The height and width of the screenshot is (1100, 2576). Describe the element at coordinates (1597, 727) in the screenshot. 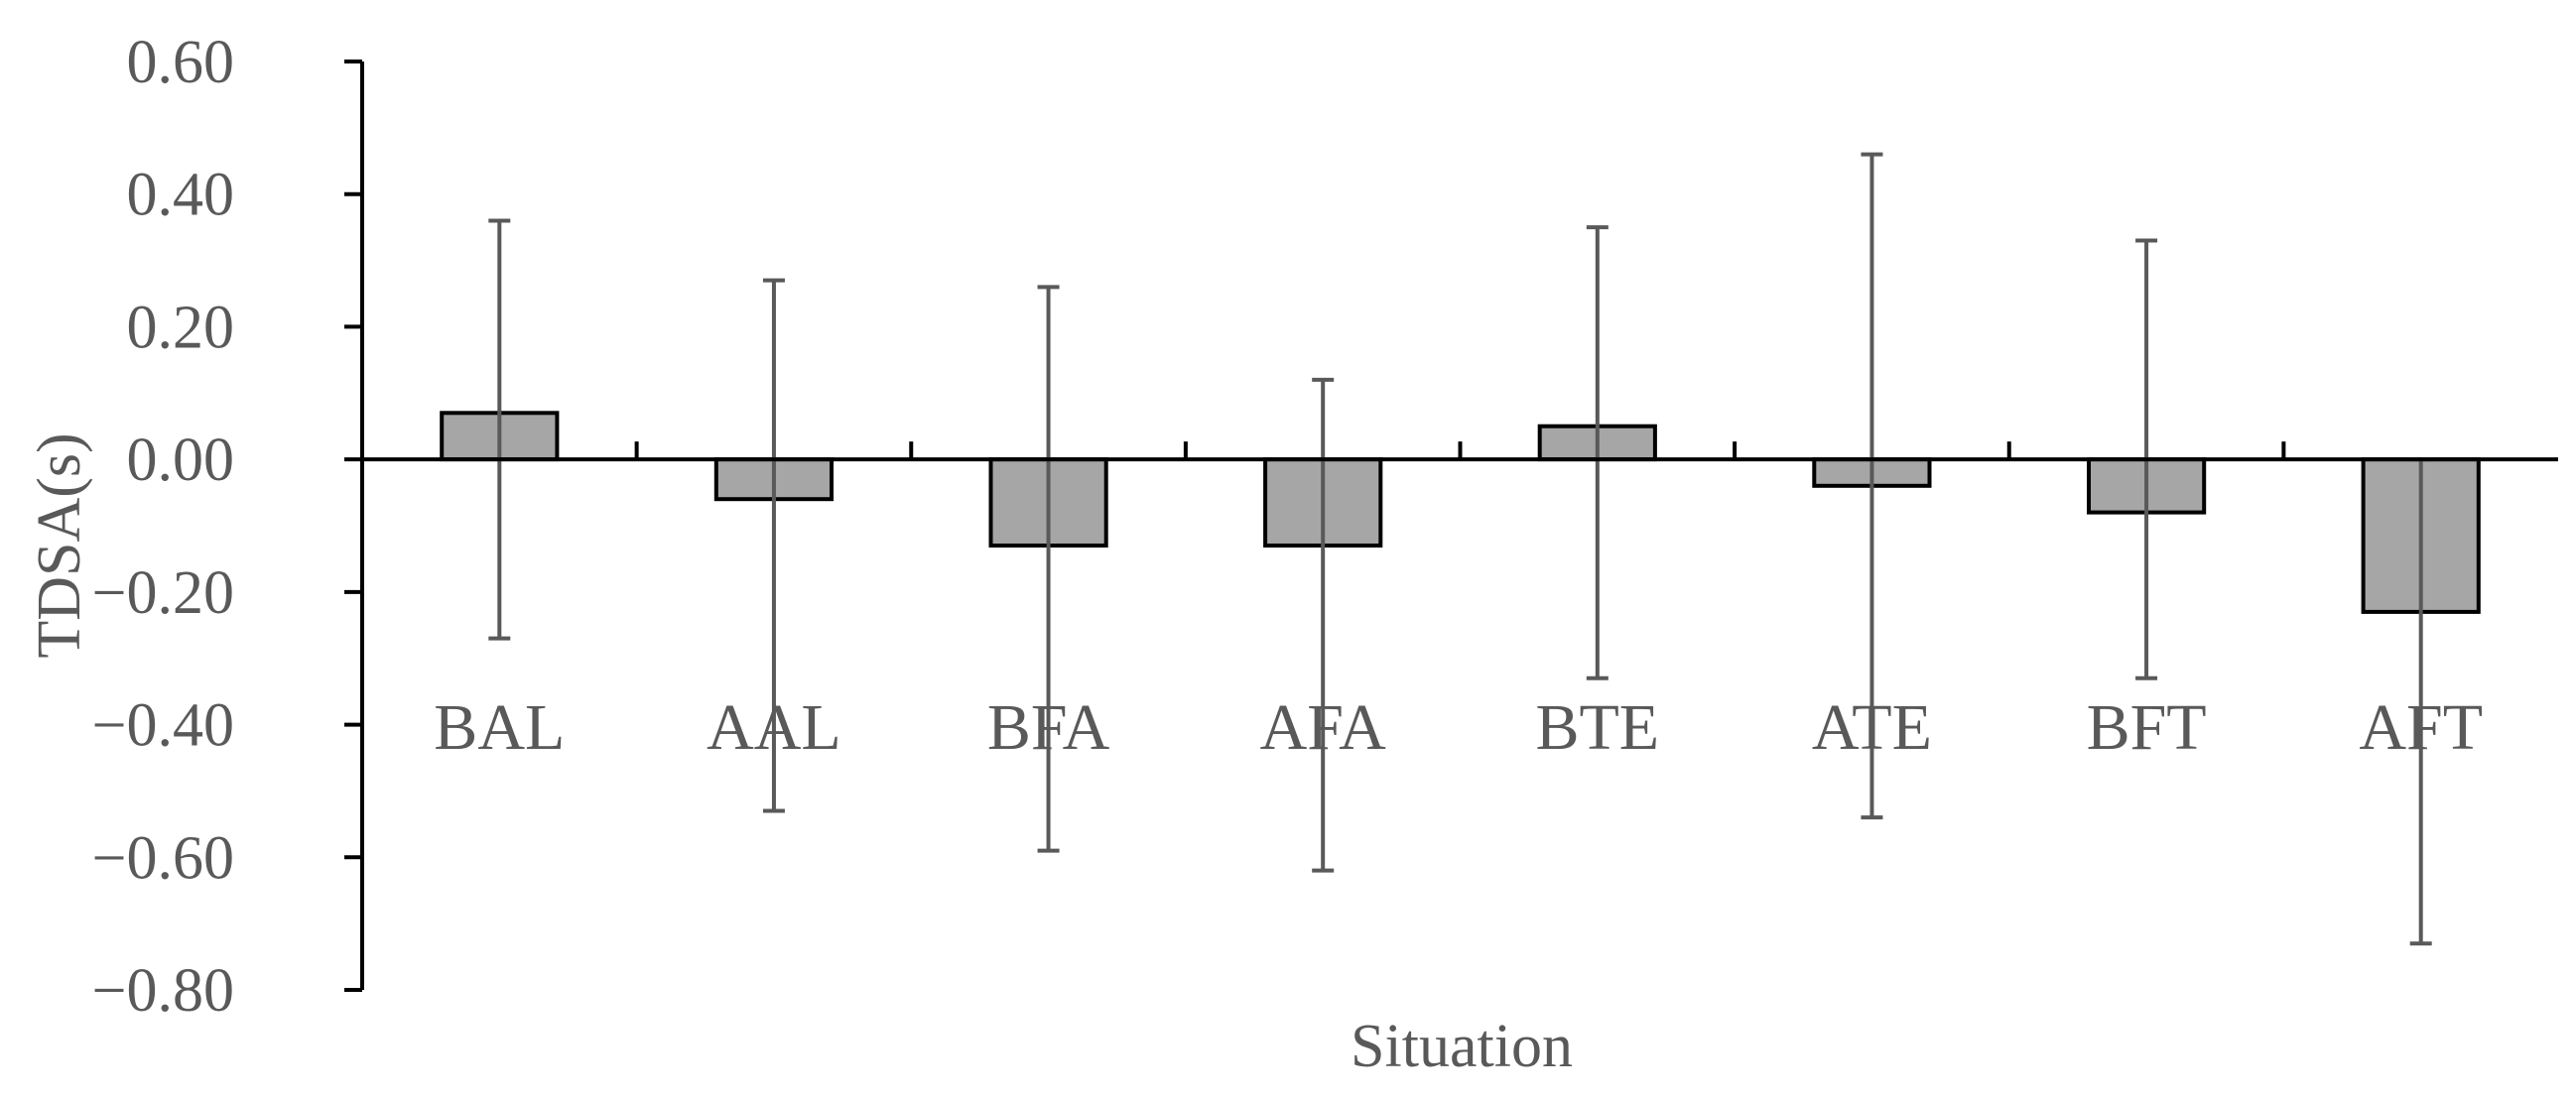

I see `category-label-bte: BTE` at that location.